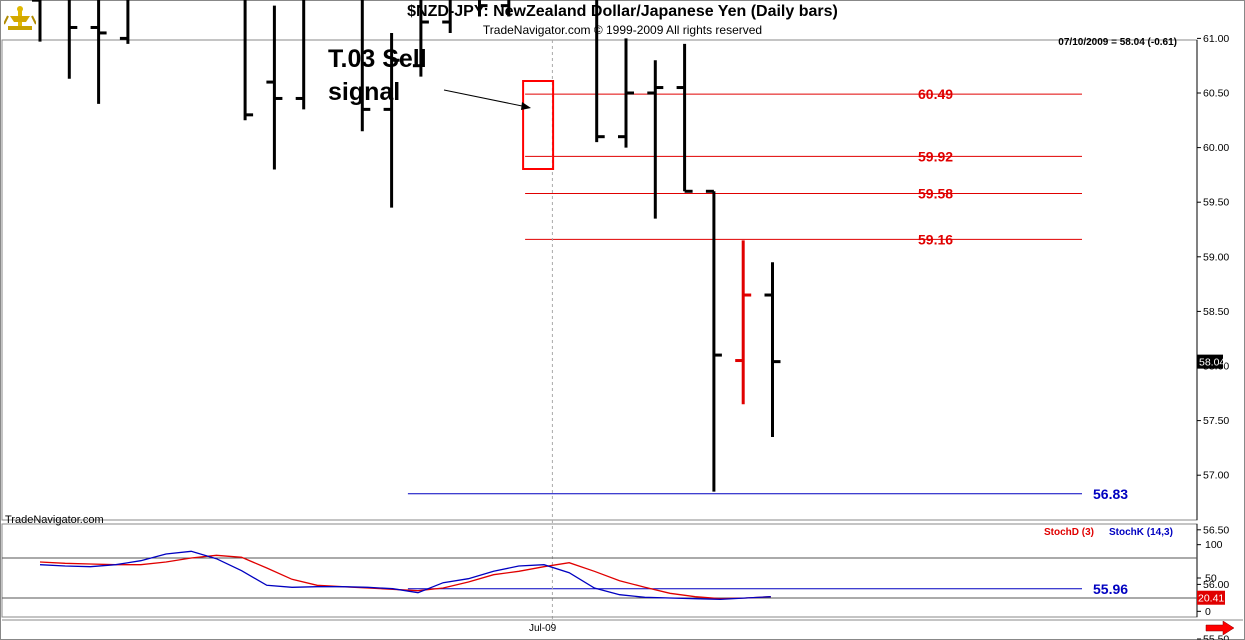 Image resolution: width=1245 pixels, height=640 pixels. Describe the element at coordinates (935, 193) in the screenshot. I see `level-label: 59.58` at that location.